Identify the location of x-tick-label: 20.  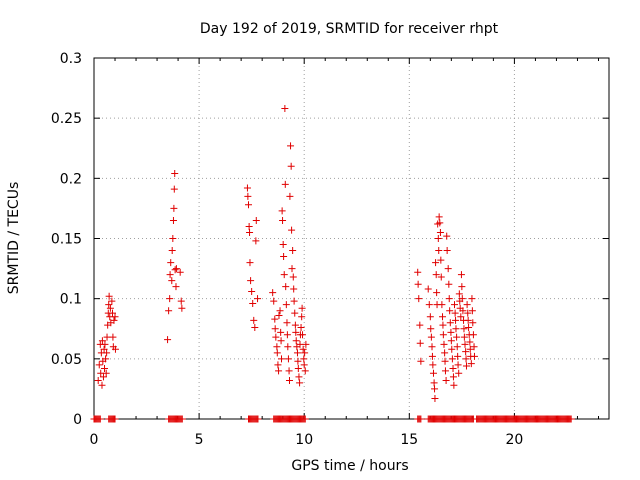
(514, 440).